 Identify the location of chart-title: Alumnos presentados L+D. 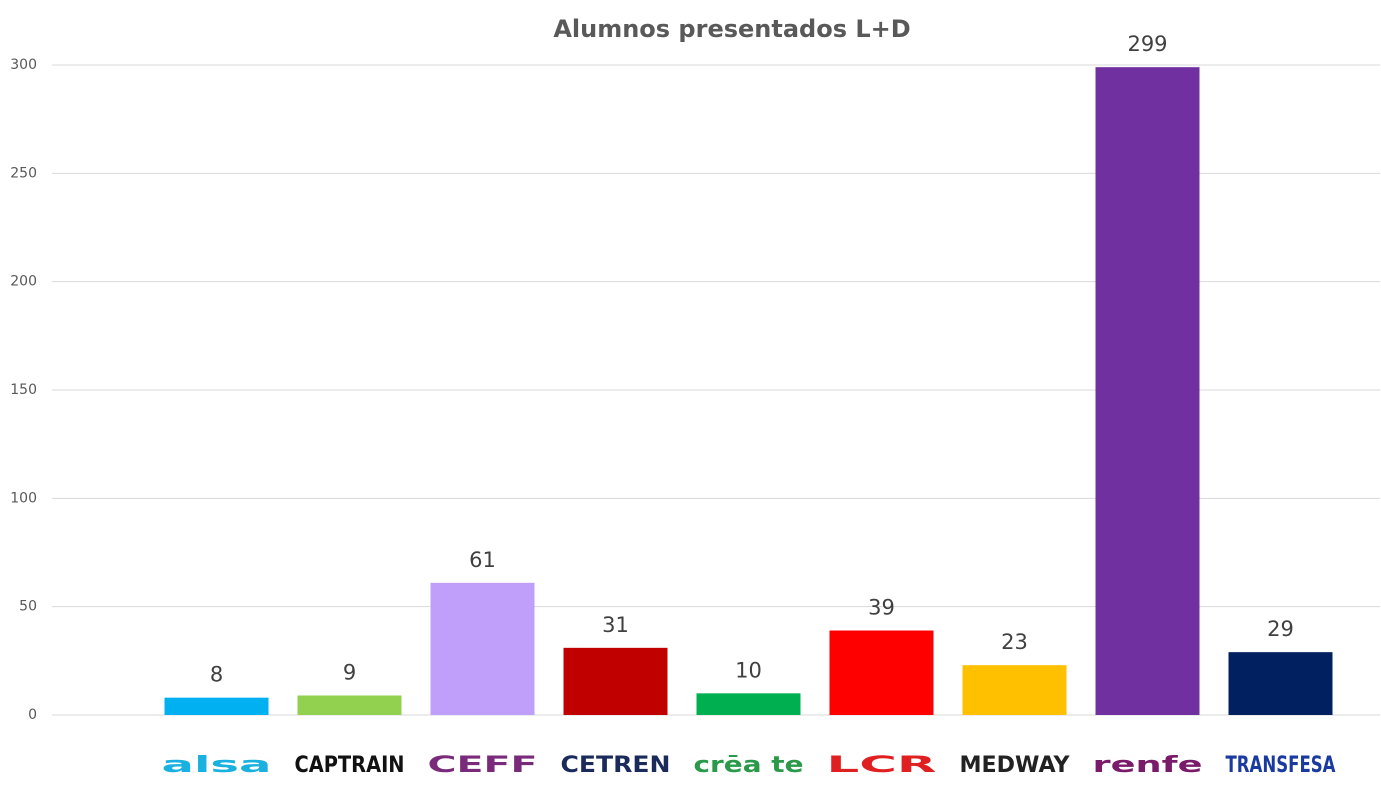
(731, 29).